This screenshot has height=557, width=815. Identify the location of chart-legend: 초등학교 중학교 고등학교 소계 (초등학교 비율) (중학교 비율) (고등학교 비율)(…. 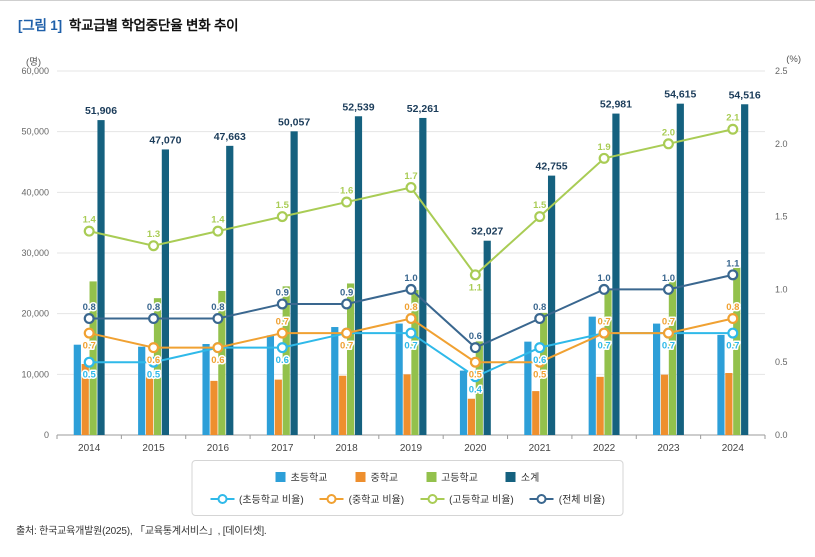
(407, 488).